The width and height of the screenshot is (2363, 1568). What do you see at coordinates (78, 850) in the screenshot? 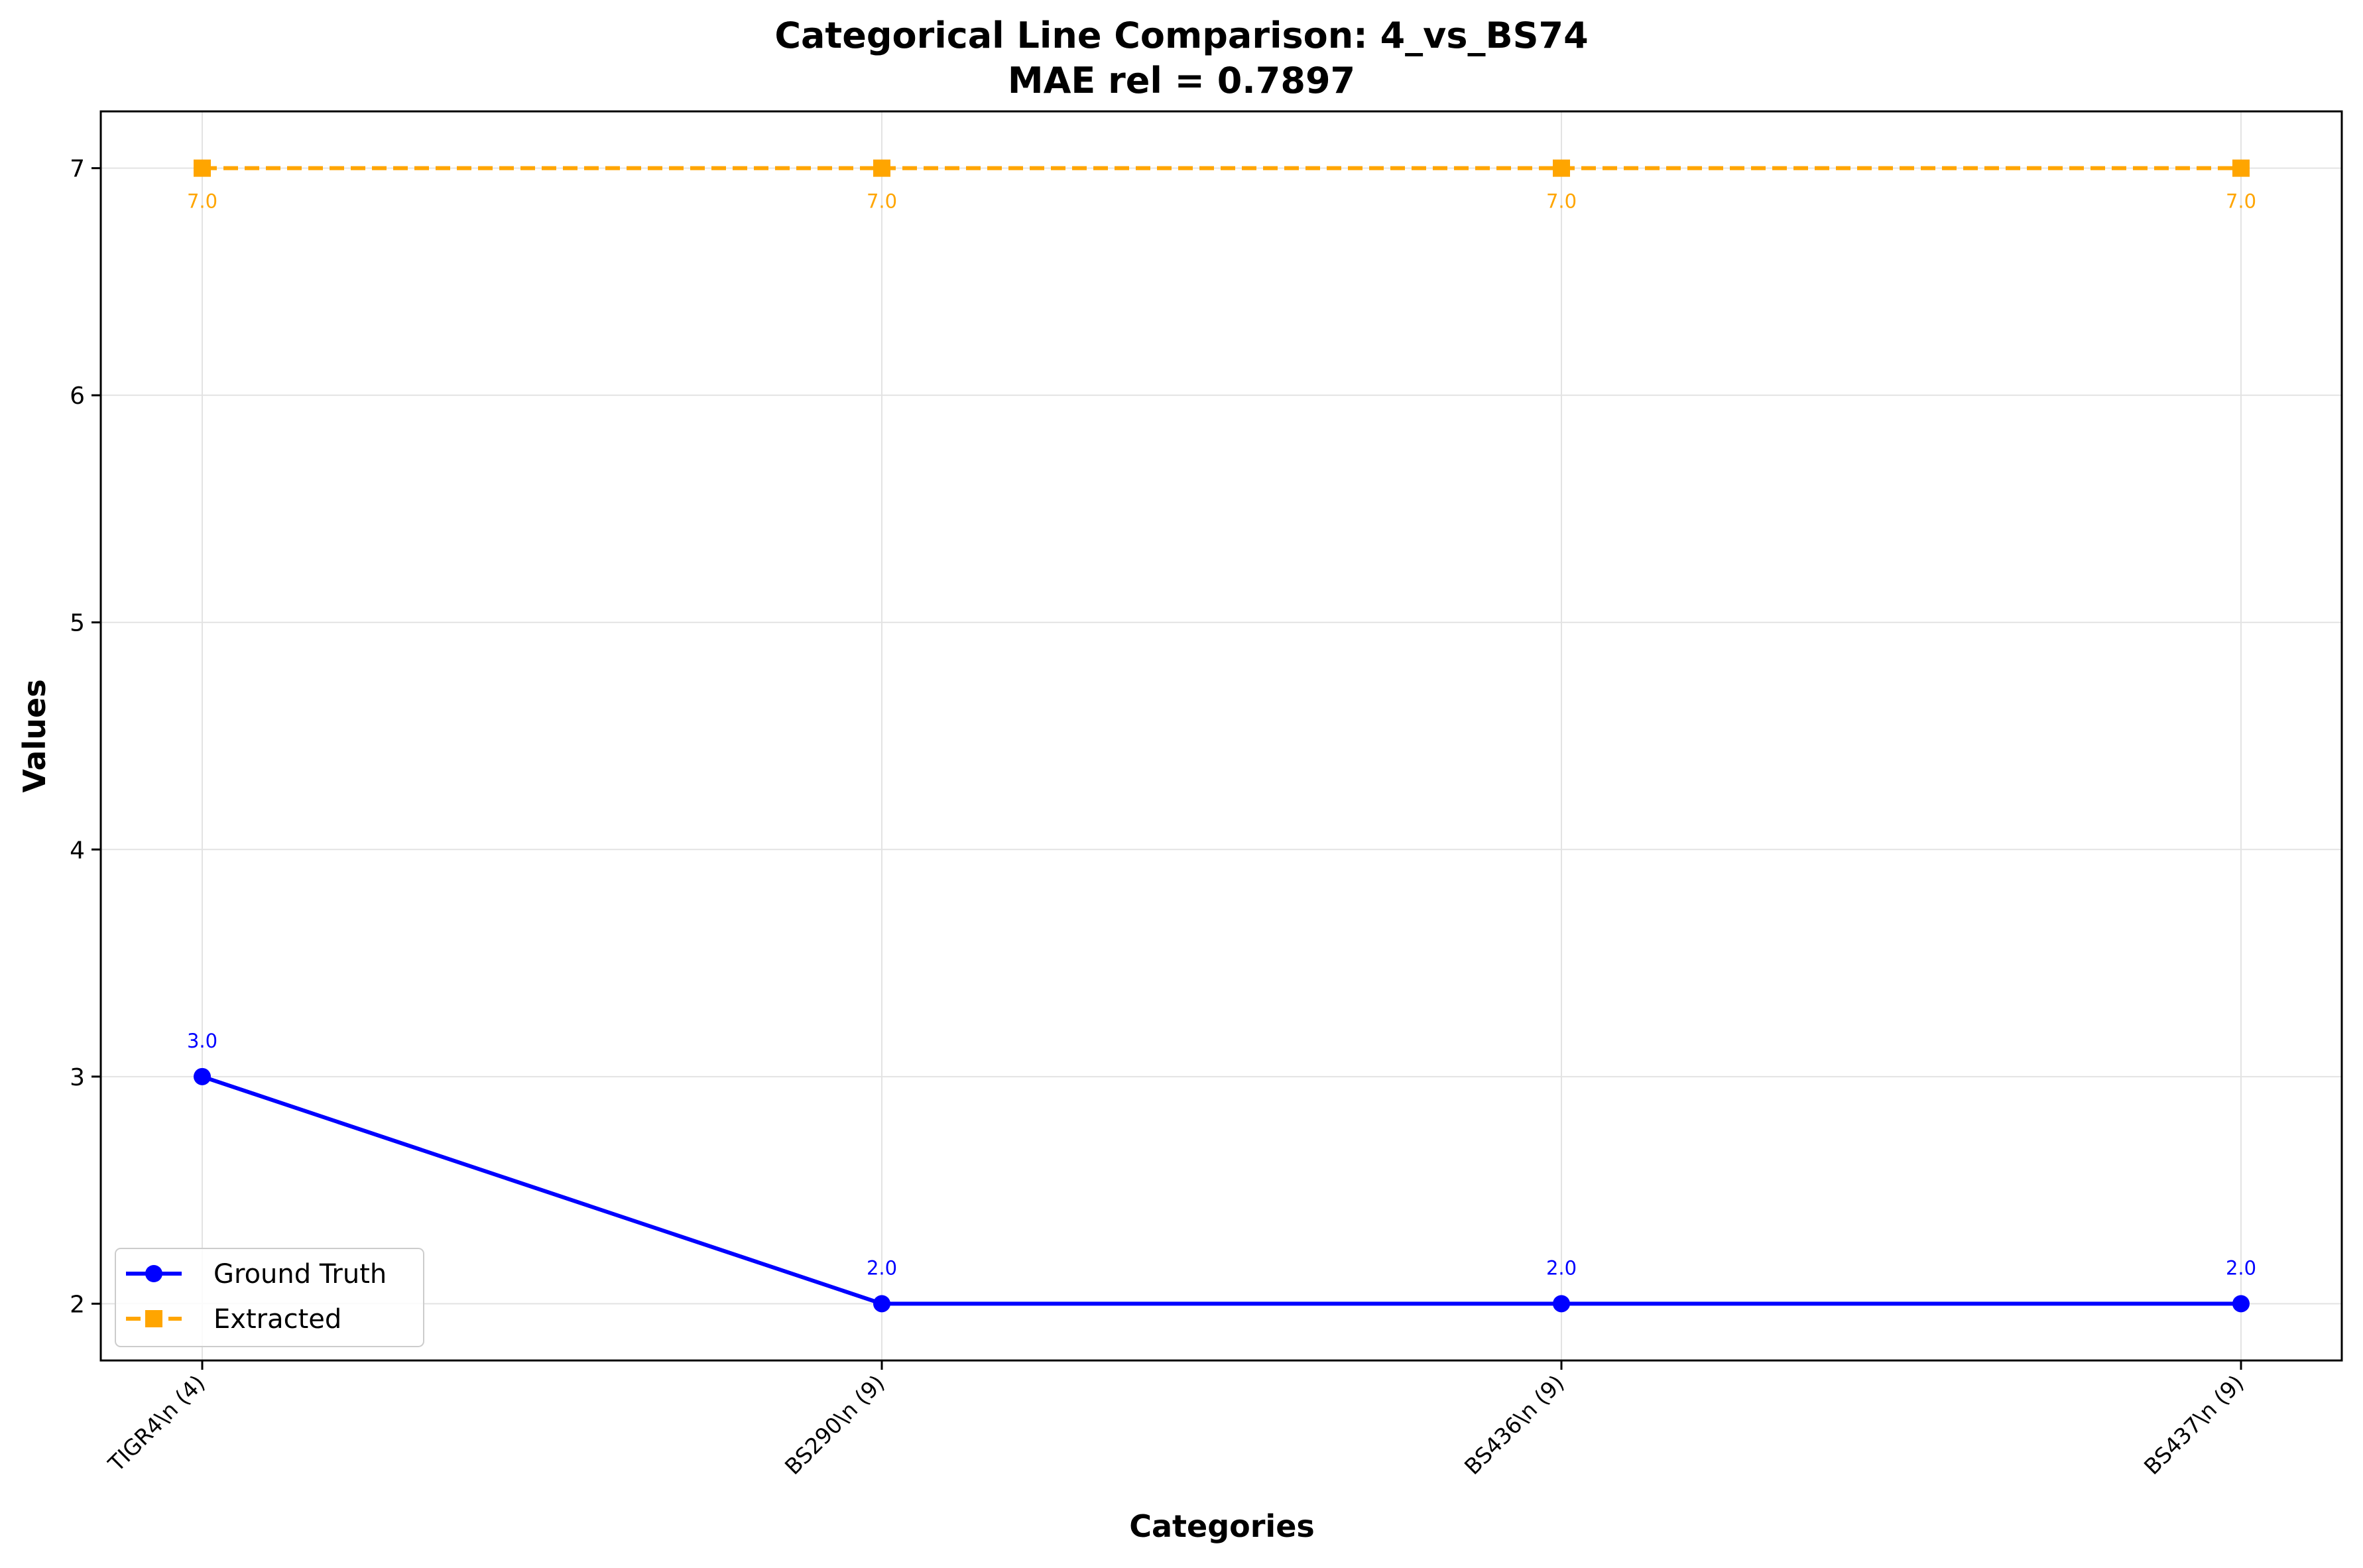
I see `y-tick-label: 4` at bounding box center [78, 850].